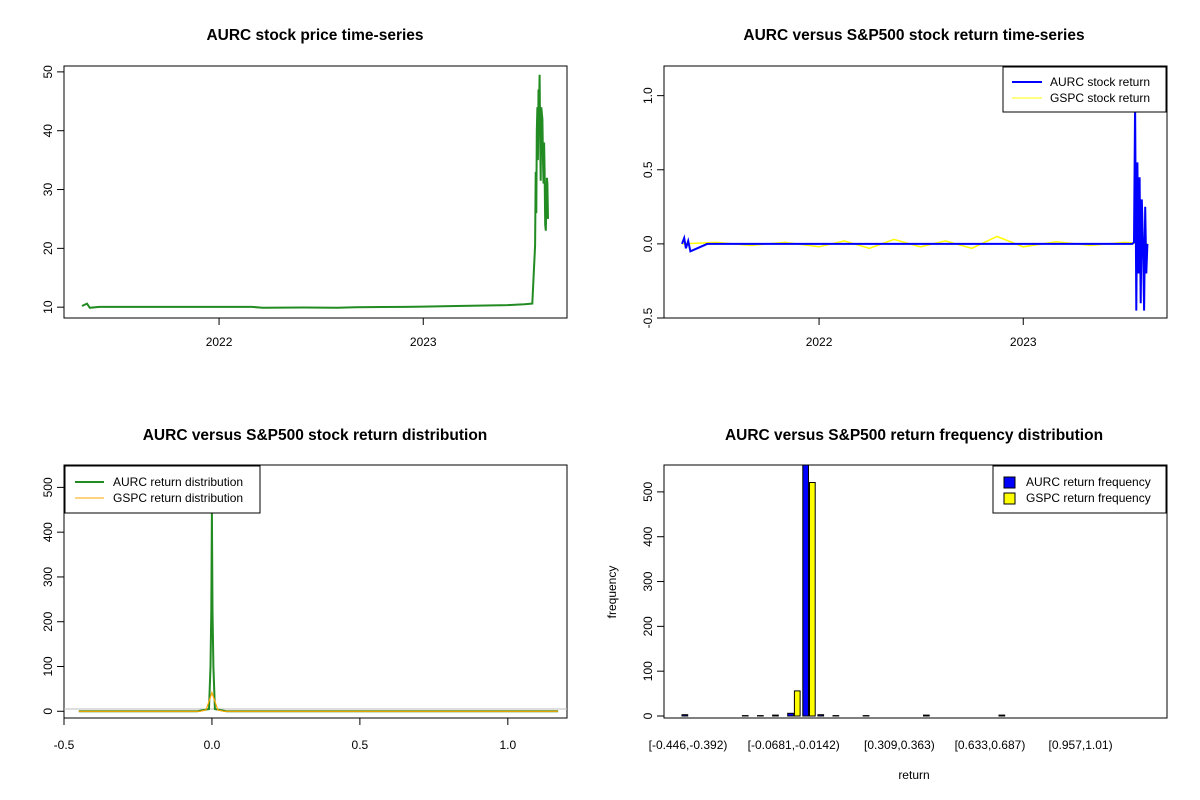  Describe the element at coordinates (648, 95) in the screenshot. I see `y-tick-label: 1.0` at that location.